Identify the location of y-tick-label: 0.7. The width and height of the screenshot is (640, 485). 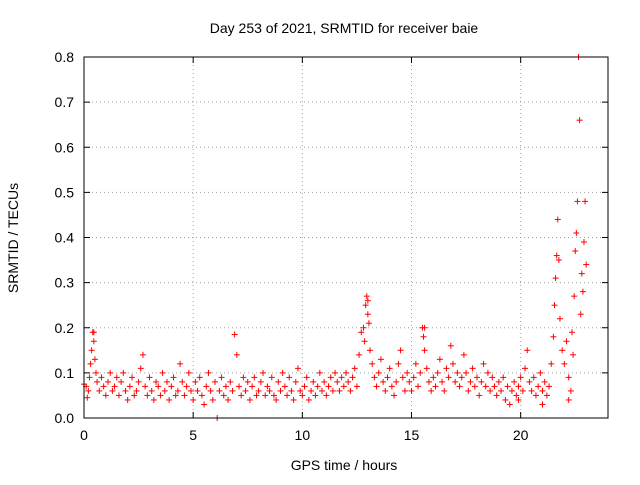
(65, 102).